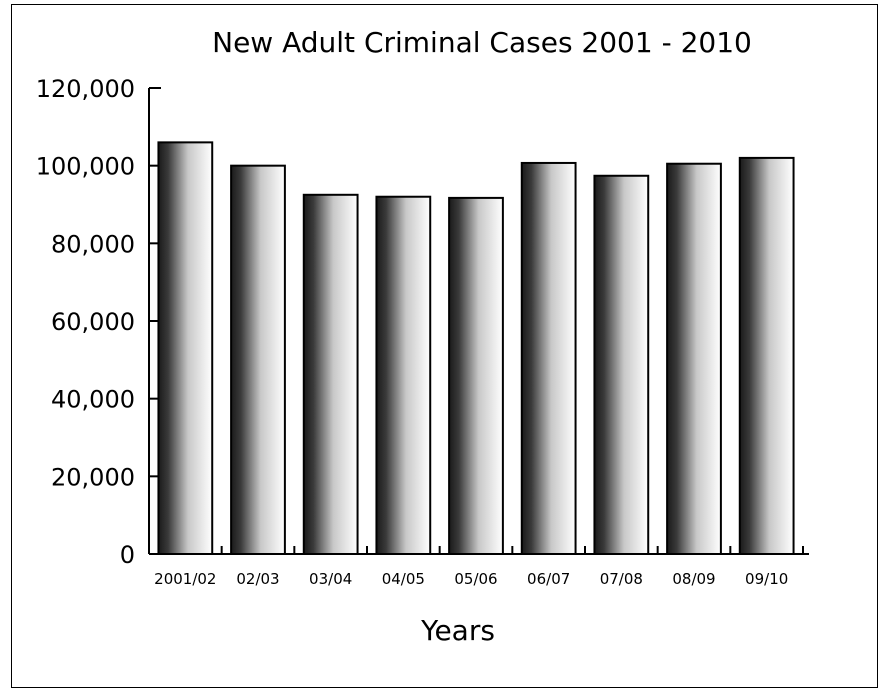  What do you see at coordinates (403, 579) in the screenshot?
I see `x-tick-label: 04/05` at bounding box center [403, 579].